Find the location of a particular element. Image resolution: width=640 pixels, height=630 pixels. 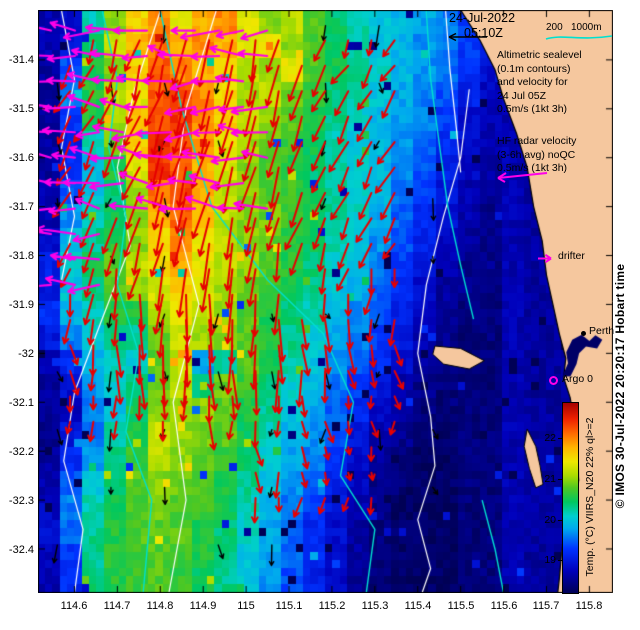

y-tick-label: -31.6 is located at coordinates (21, 158).